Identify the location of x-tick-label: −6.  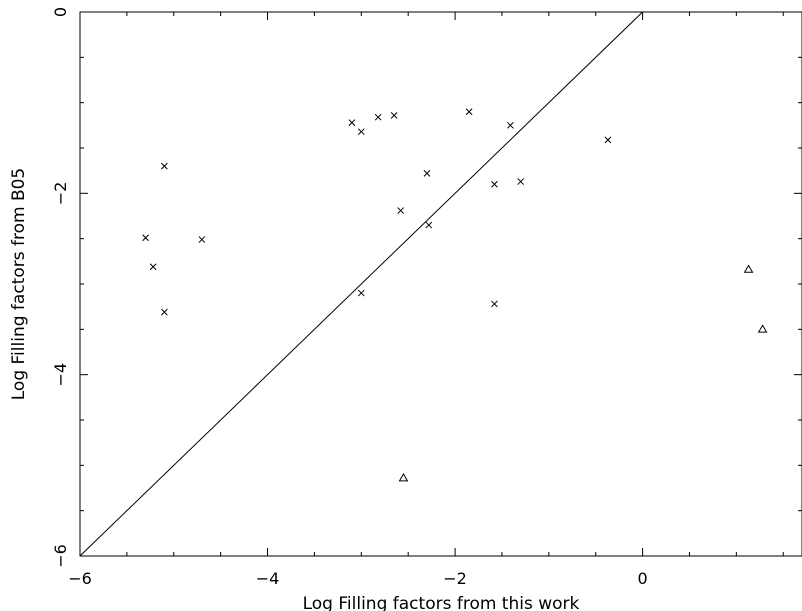
(80, 578).